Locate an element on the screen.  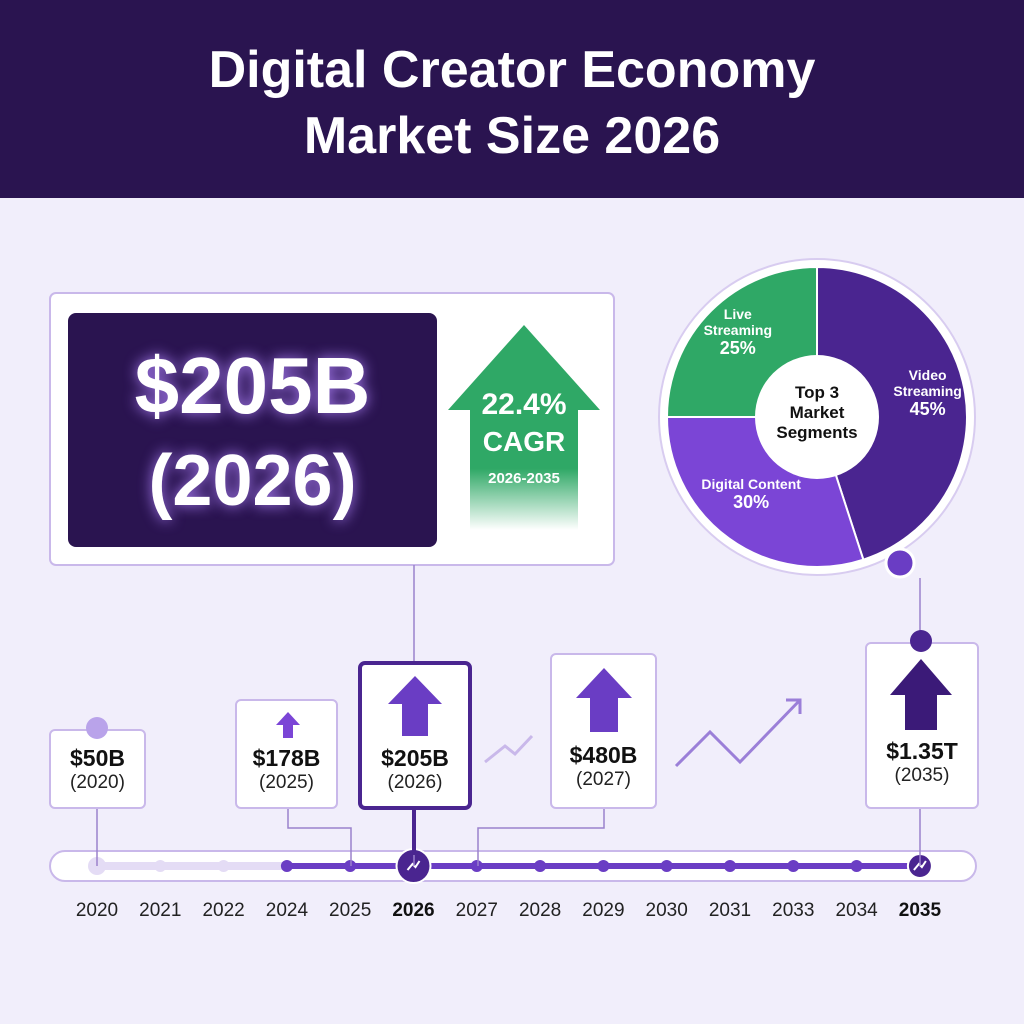
pie-label: Digital Content 30% is located at coordinates (751, 494).